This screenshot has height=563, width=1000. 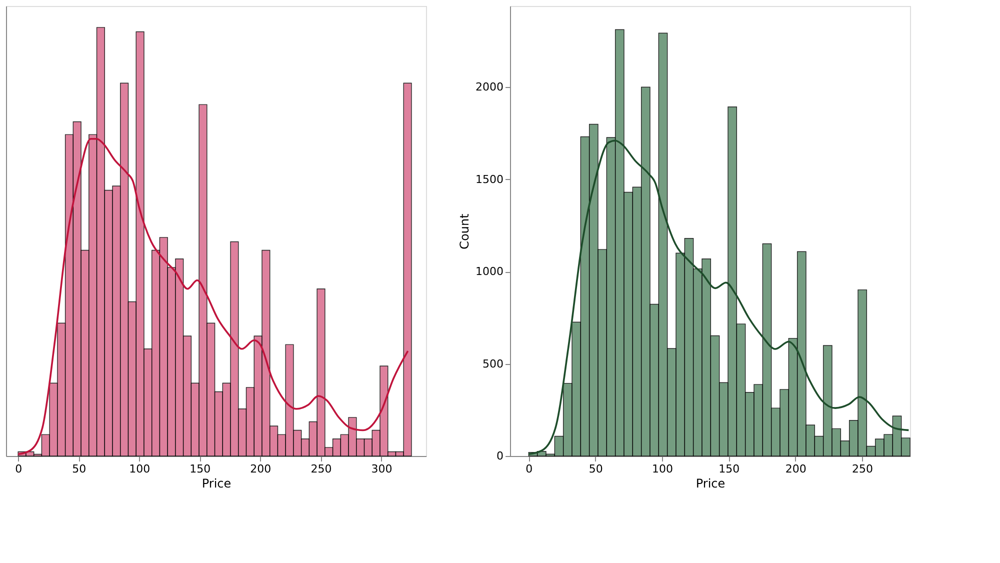 What do you see at coordinates (490, 271) in the screenshot?
I see `y-tick-label: 1000` at bounding box center [490, 271].